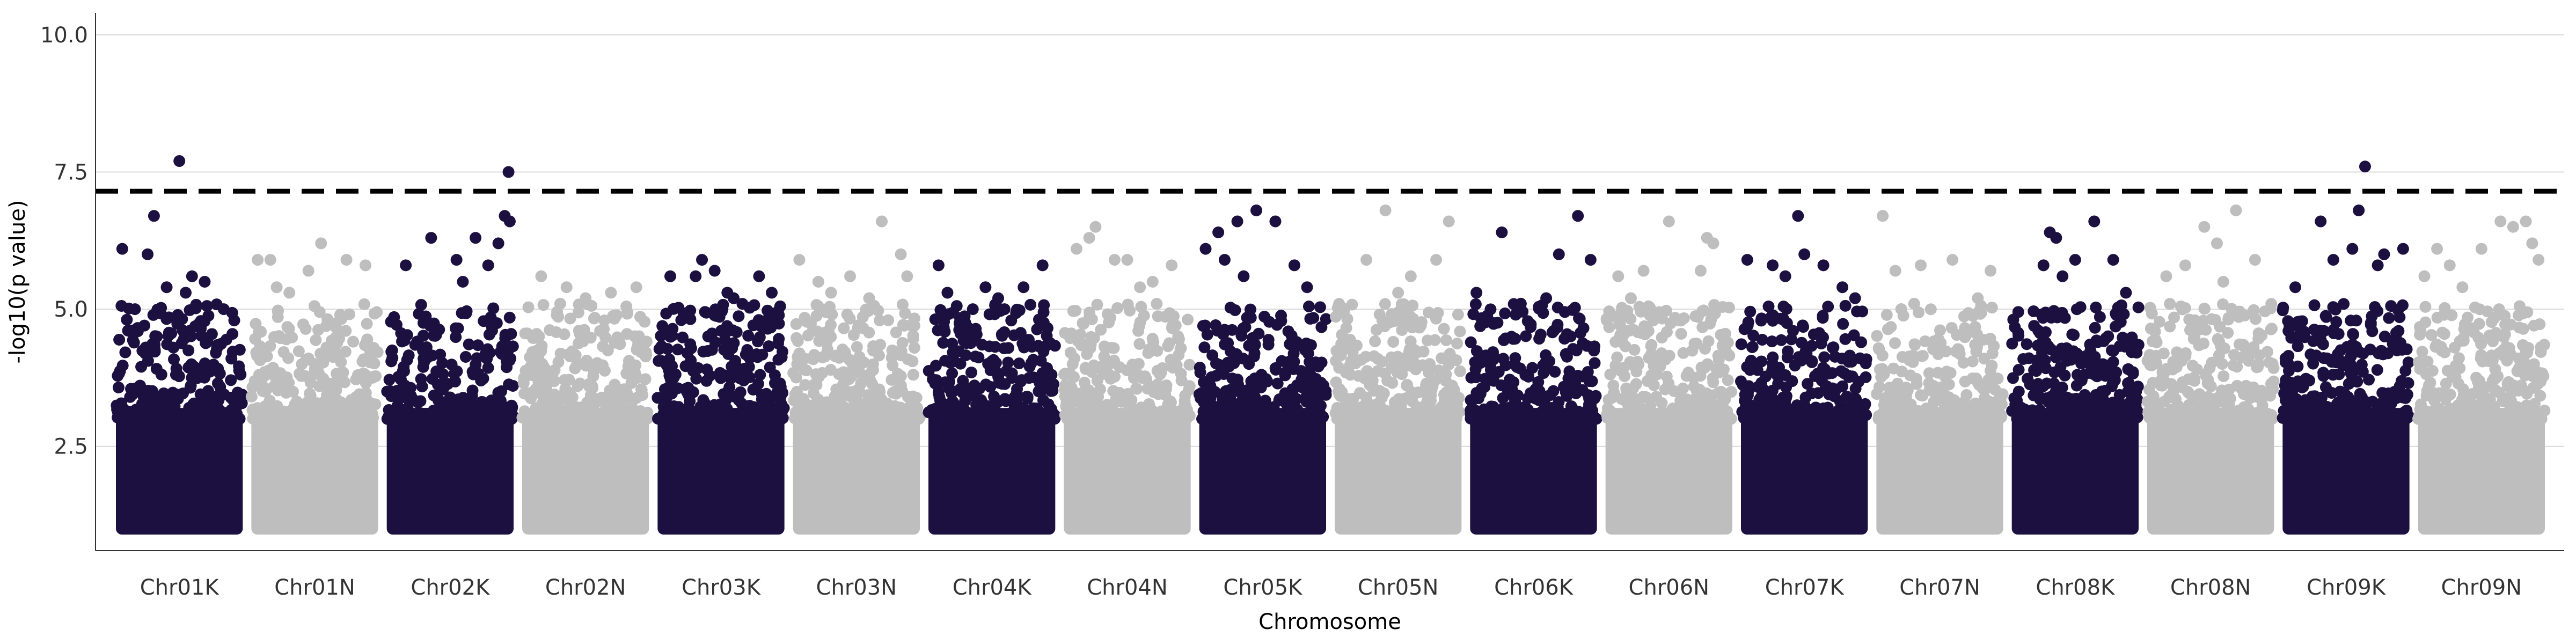 The width and height of the screenshot is (2576, 644). Describe the element at coordinates (1669, 587) in the screenshot. I see `x-tick-label: Chr06N` at that location.